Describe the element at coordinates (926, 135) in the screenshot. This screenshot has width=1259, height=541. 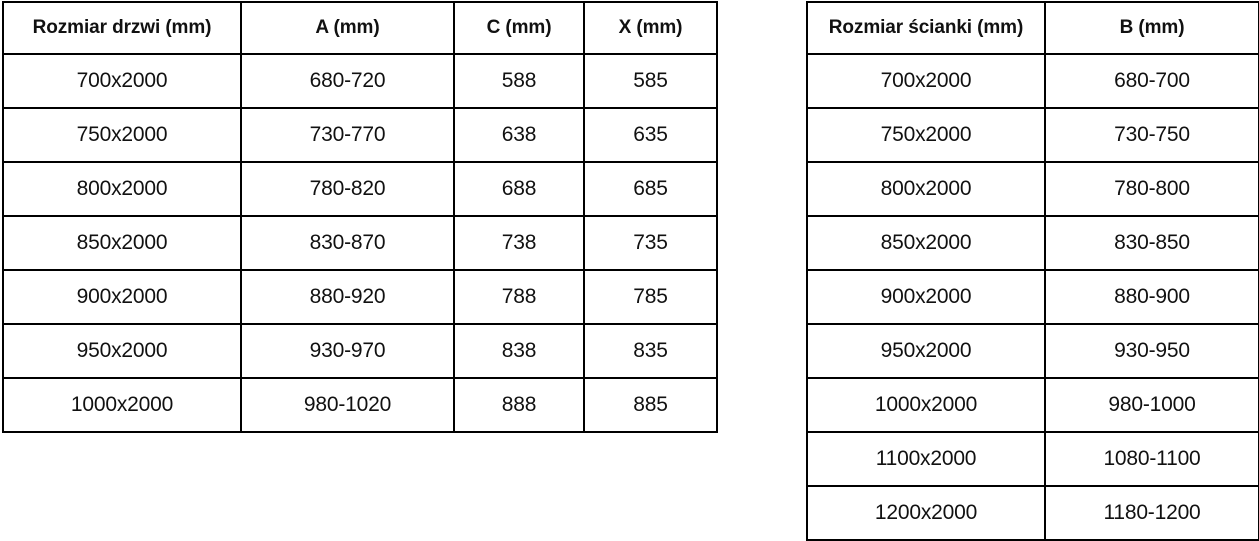
I see `cell-wall-size: 750x2000` at that location.